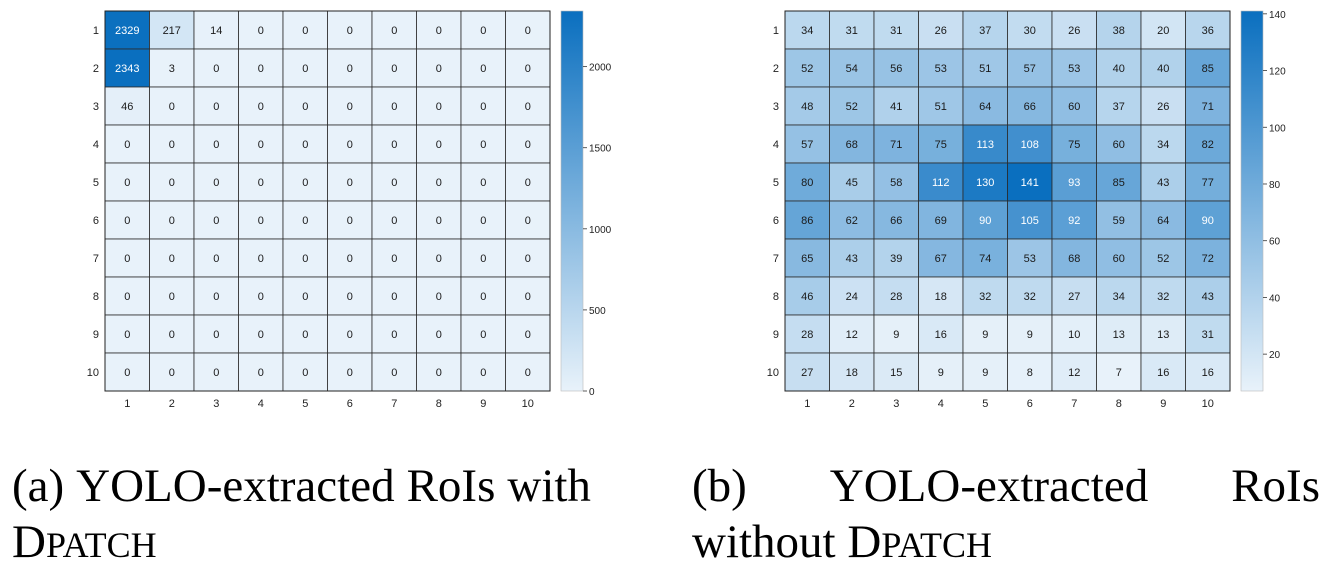  Describe the element at coordinates (1006, 515) in the screenshot. I see `caption-b: (b) YOLO-extracted RoIs without DPATCH` at that location.